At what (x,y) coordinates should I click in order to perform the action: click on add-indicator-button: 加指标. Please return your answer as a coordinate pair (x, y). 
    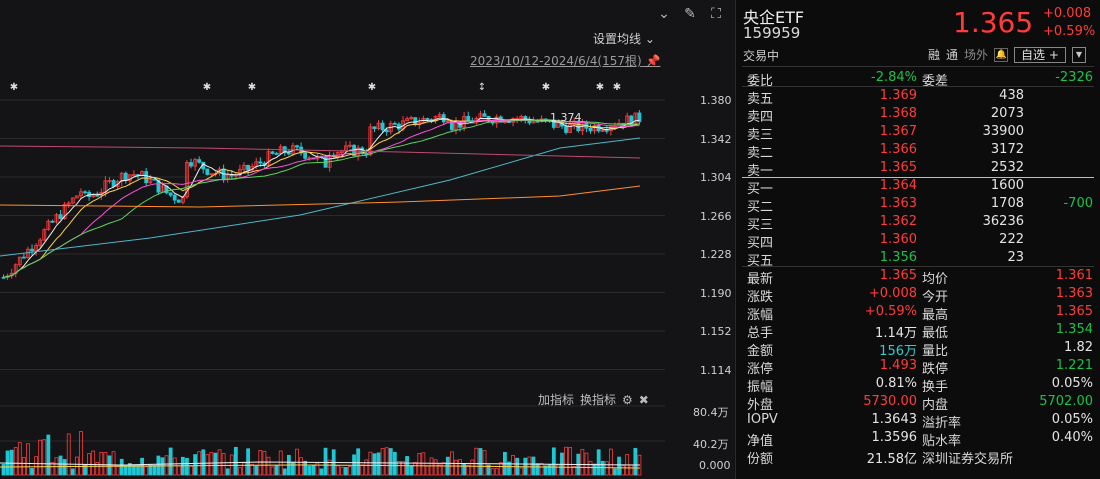
    Looking at the image, I should click on (556, 400).